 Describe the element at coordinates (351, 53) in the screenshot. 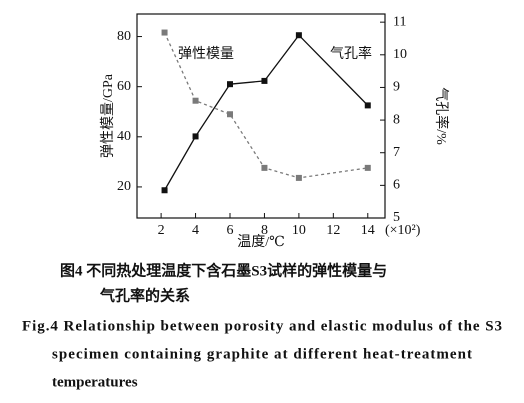

I see `series-label: 气孔率` at that location.